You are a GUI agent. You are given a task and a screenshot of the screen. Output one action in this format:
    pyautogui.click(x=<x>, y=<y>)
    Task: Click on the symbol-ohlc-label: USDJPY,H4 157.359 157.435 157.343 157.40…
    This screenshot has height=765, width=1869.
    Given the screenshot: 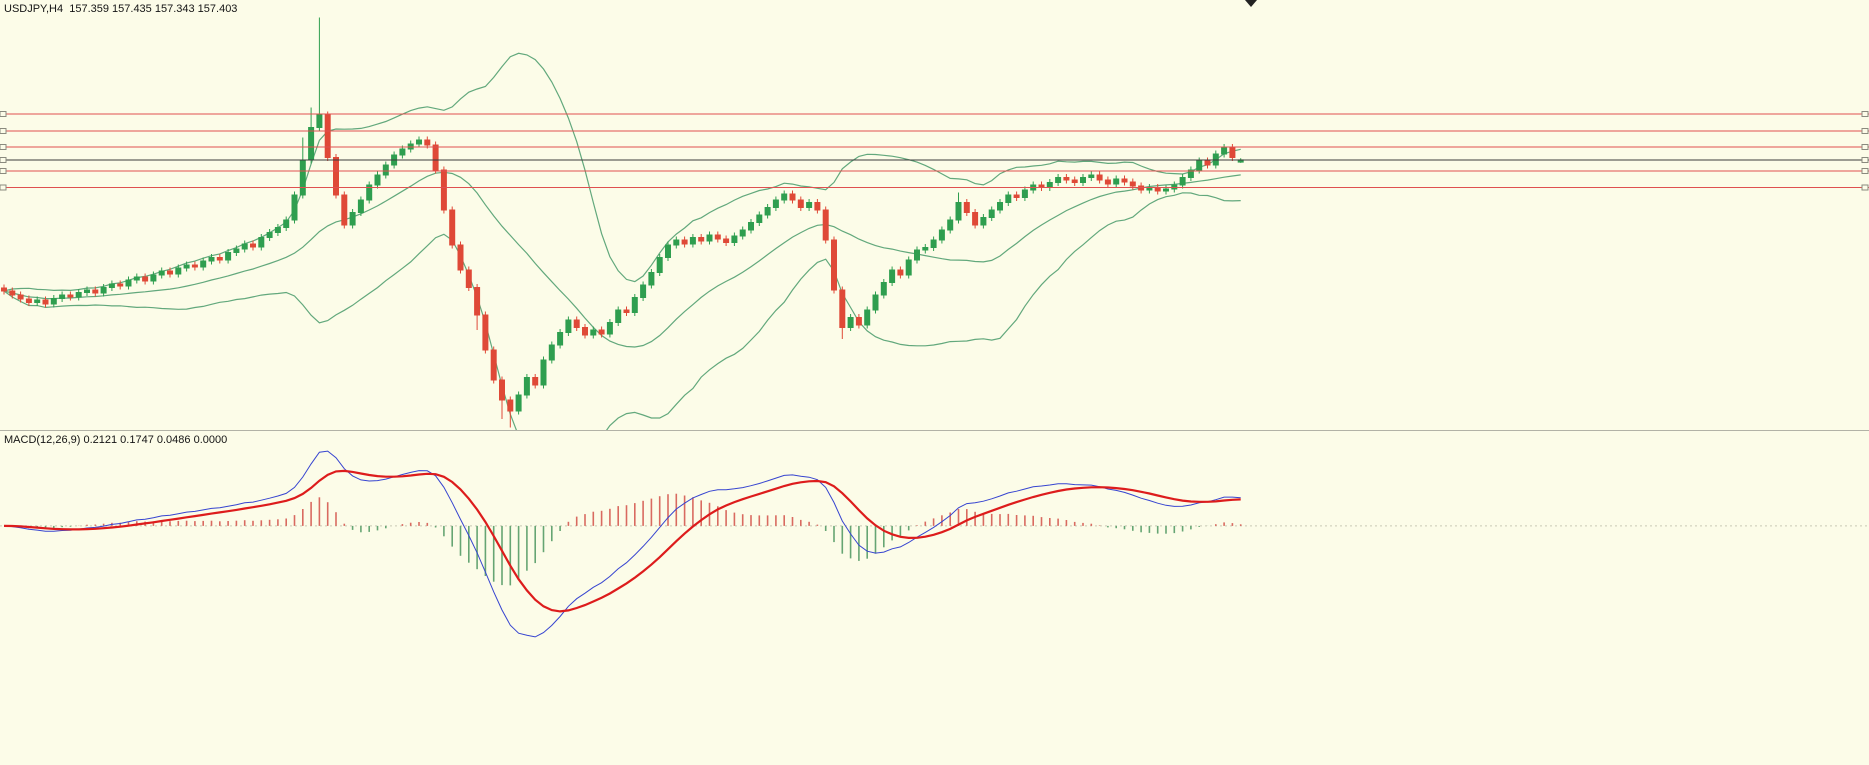 What is the action you would take?
    pyautogui.click(x=121, y=9)
    